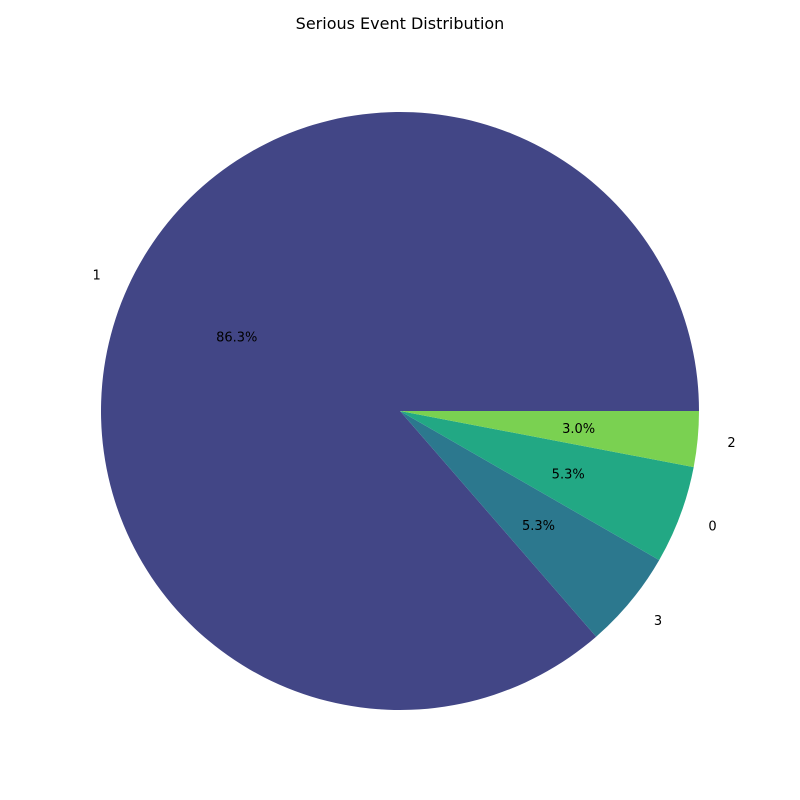 This screenshot has height=800, width=800. Describe the element at coordinates (538, 526) in the screenshot. I see `slice-pct-label-3: 5.3%` at that location.